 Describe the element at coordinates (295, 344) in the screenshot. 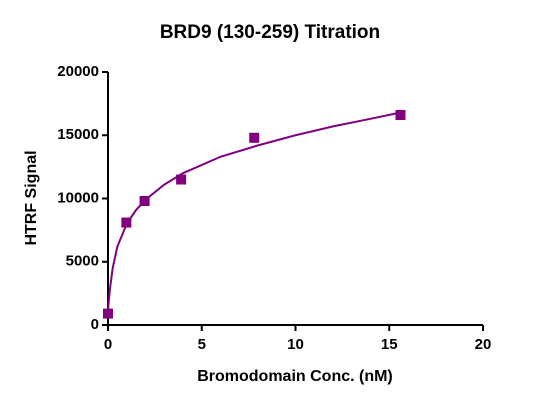

I see `x-tick-label: 10` at that location.